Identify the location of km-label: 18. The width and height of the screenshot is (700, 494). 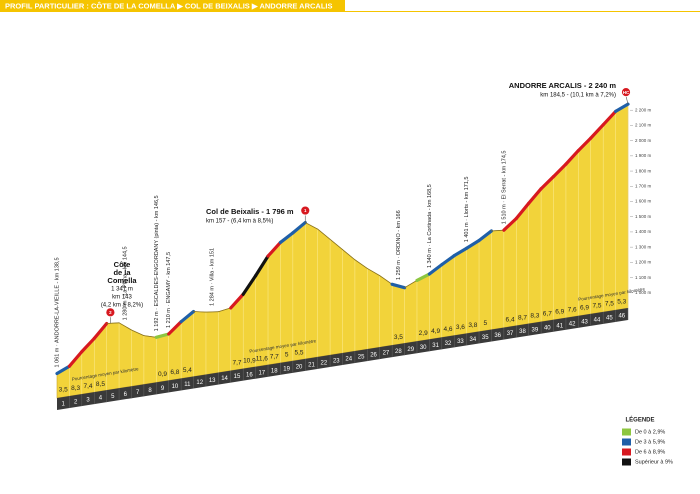
(274, 371).